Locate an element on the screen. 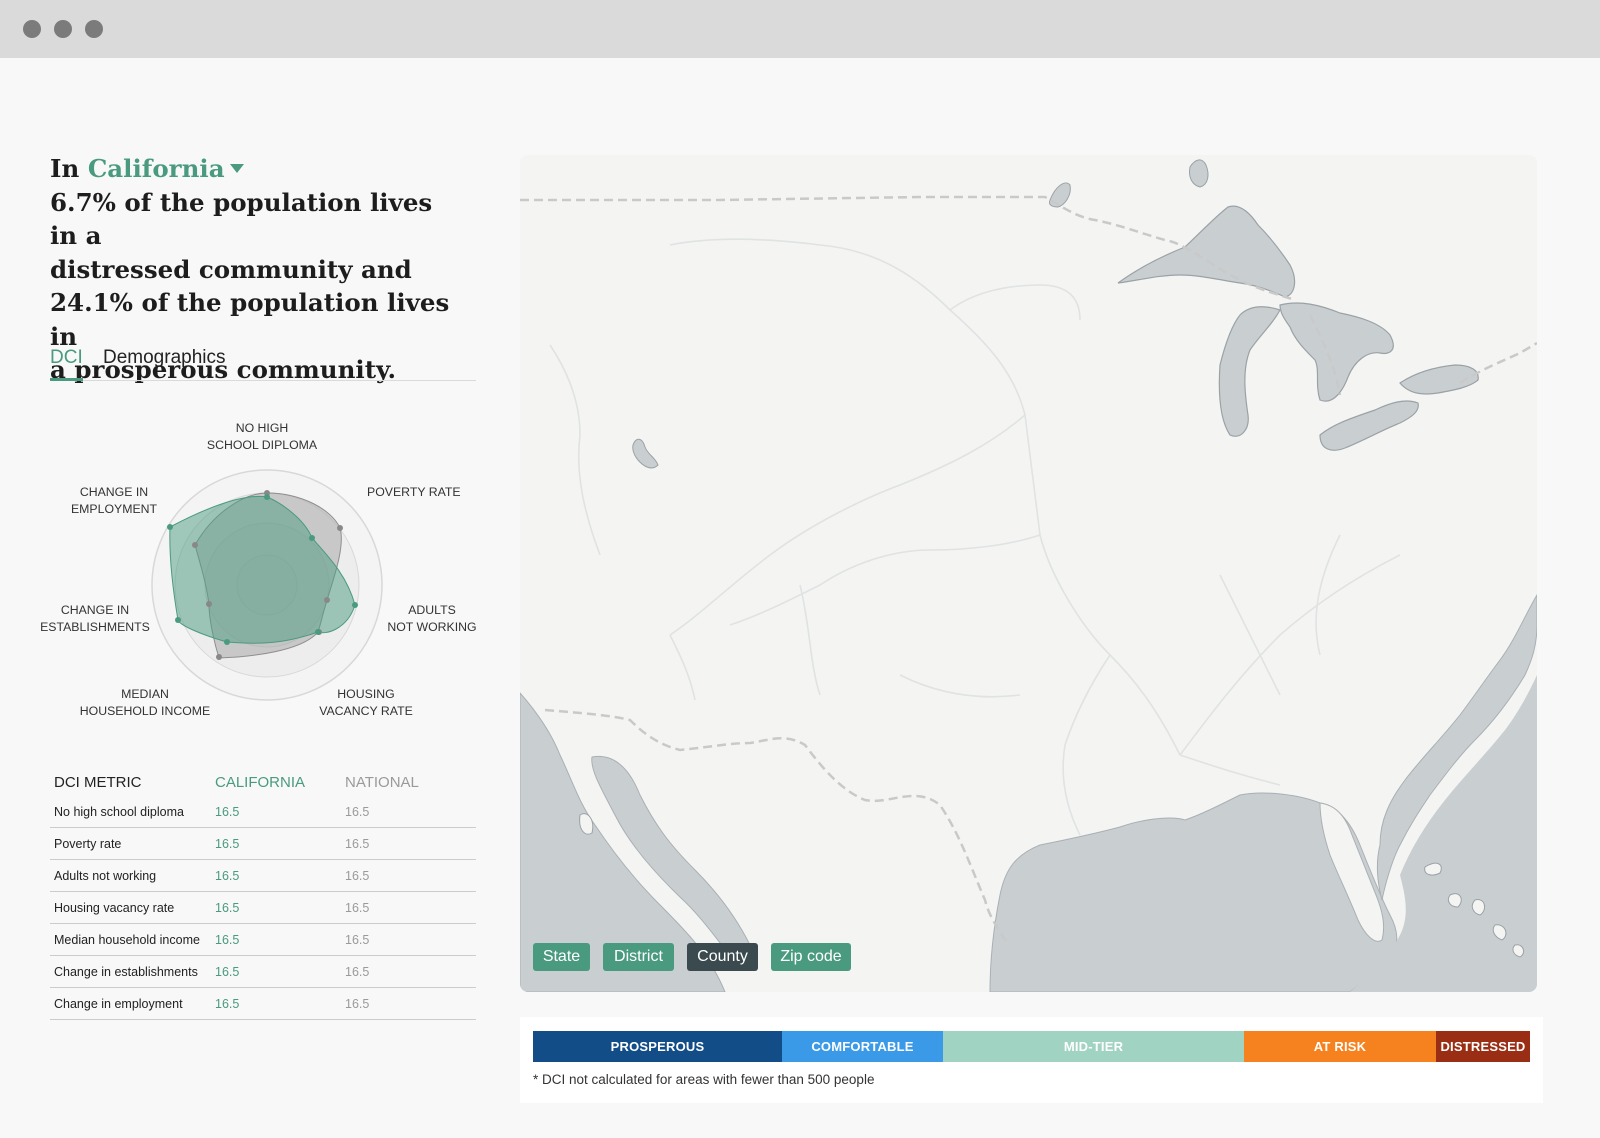 The height and width of the screenshot is (1138, 1600). lake-ontario is located at coordinates (1439, 379).